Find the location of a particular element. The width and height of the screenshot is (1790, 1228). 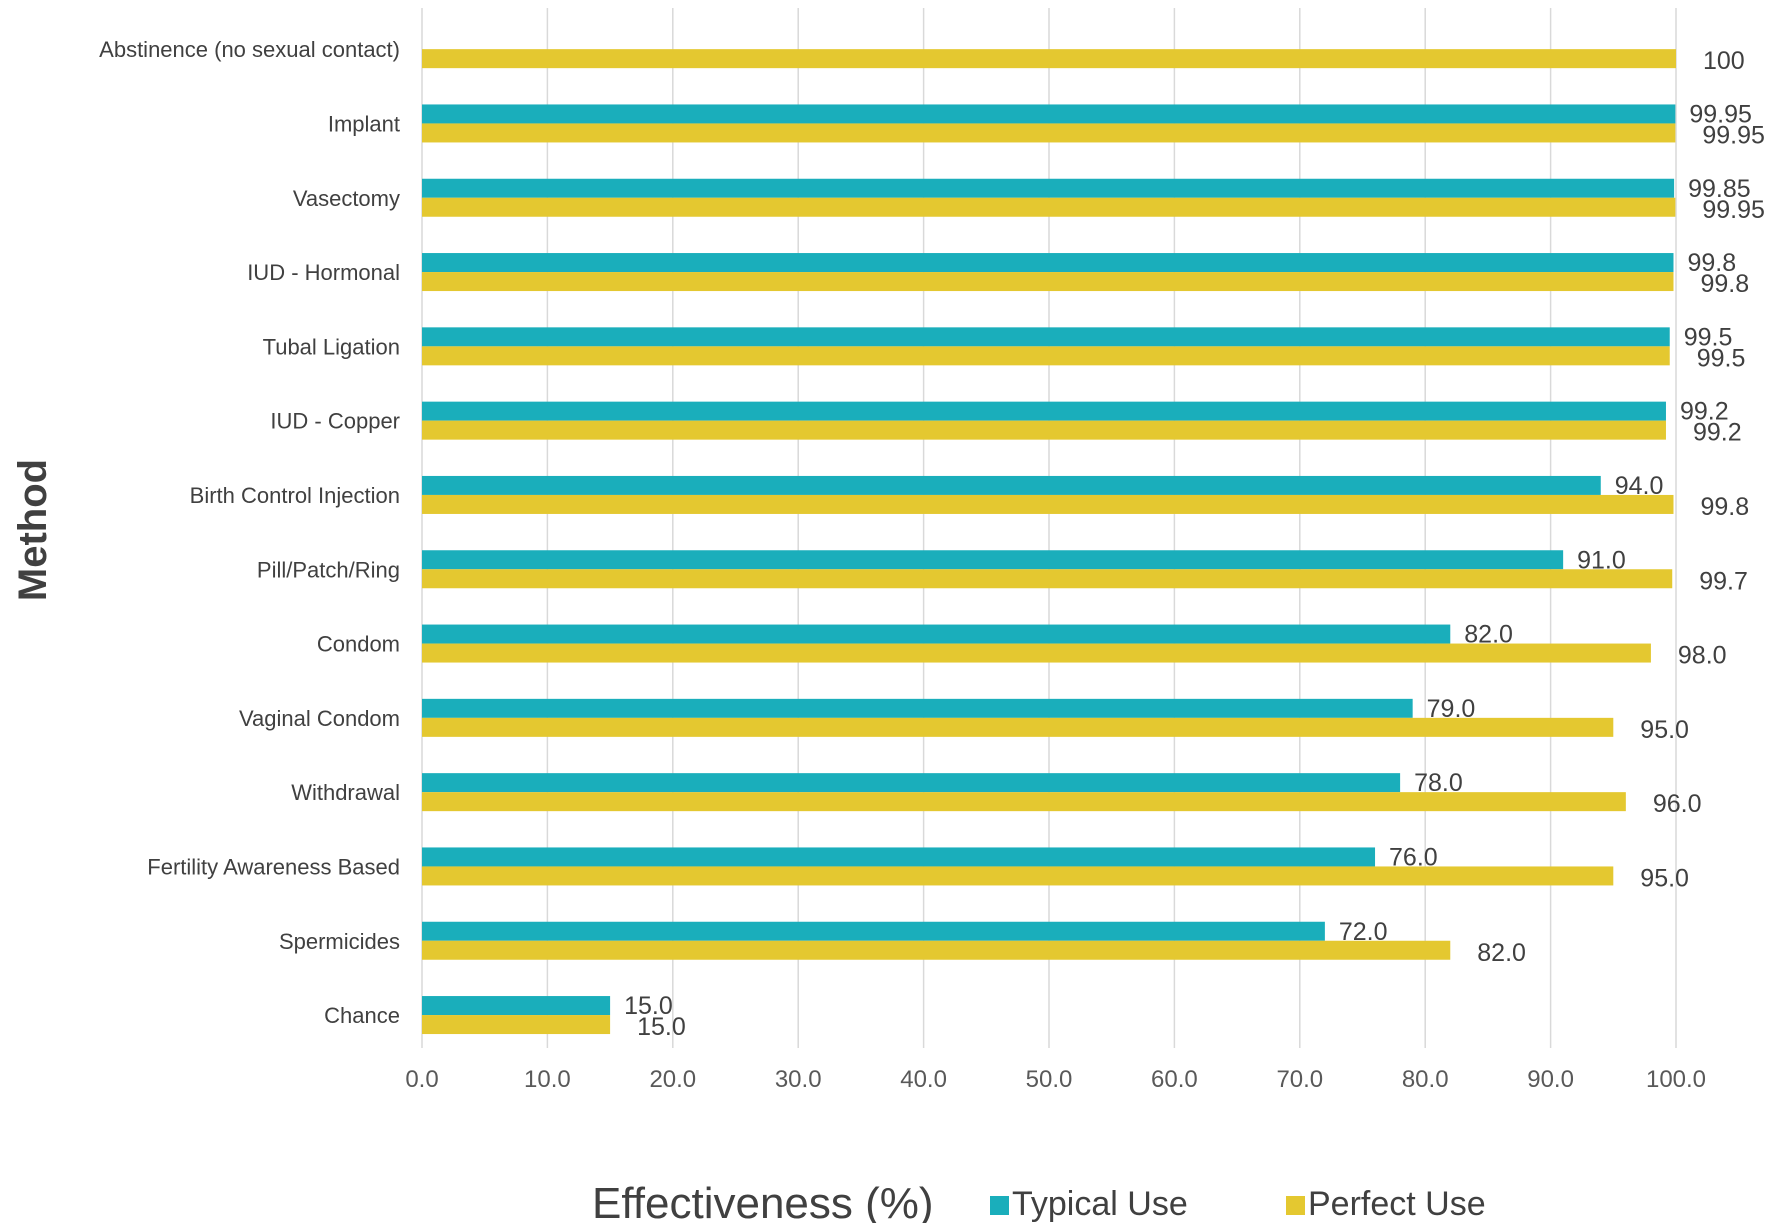

category-label: IUD - Copper is located at coordinates (335, 421).